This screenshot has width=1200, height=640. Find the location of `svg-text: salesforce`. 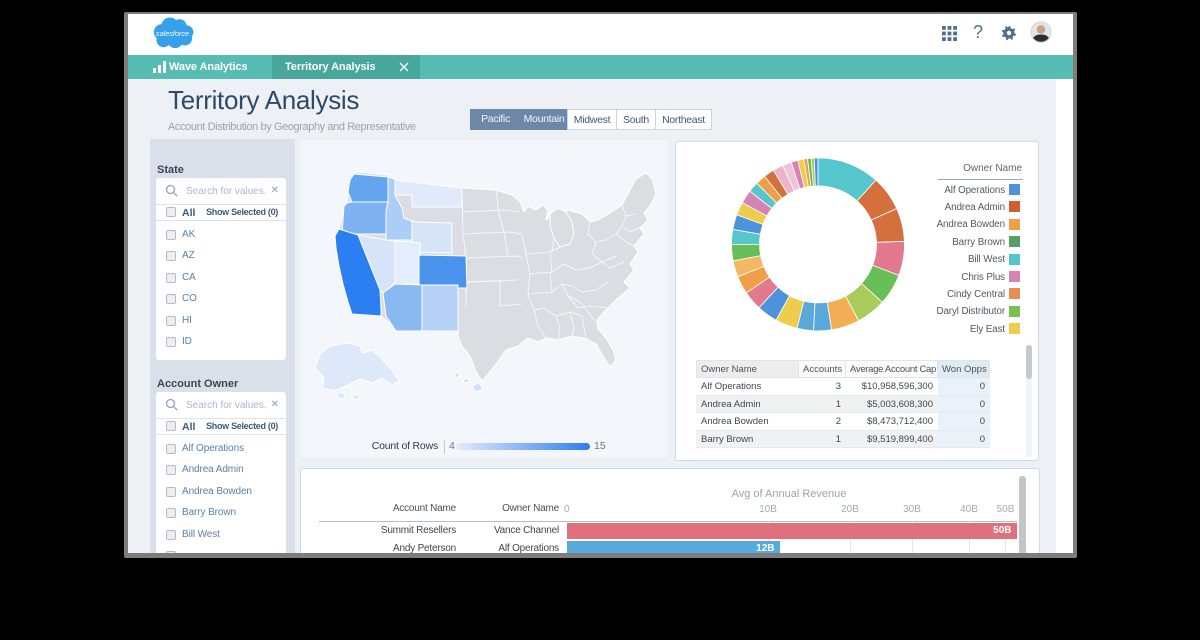

svg-text: salesforce is located at coordinates (172, 33).